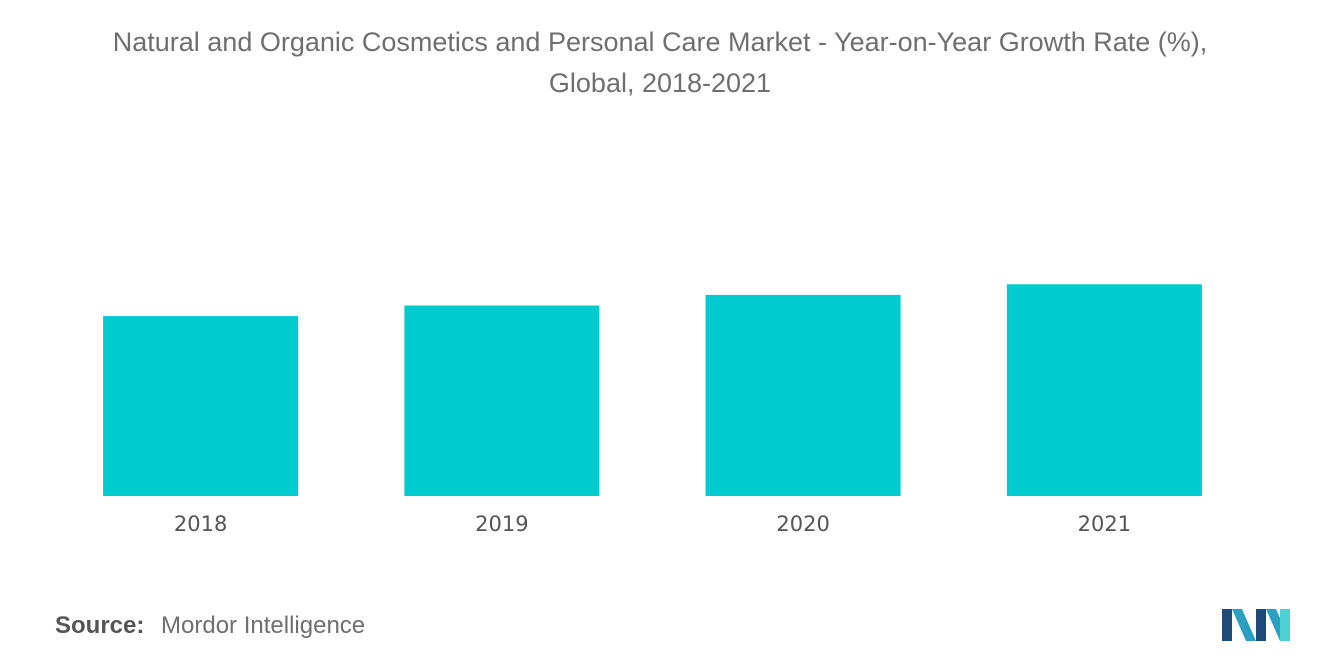 This screenshot has height=665, width=1320. I want to click on source-note: Source: Mordor Intelligence, so click(210, 626).